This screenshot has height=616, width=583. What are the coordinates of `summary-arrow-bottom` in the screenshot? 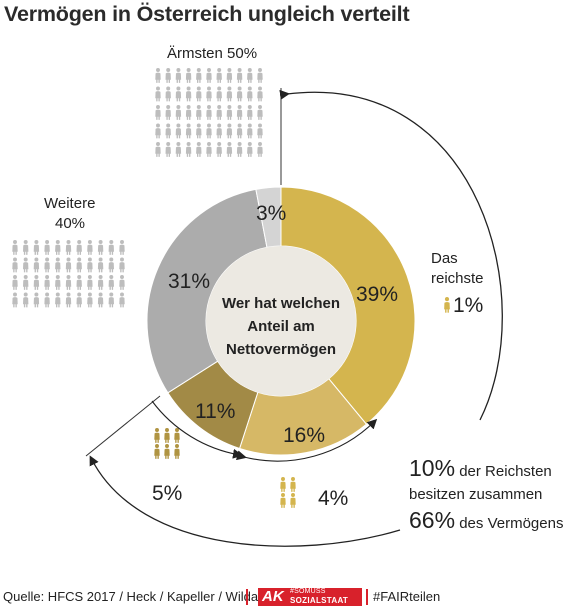 It's located at (245, 501).